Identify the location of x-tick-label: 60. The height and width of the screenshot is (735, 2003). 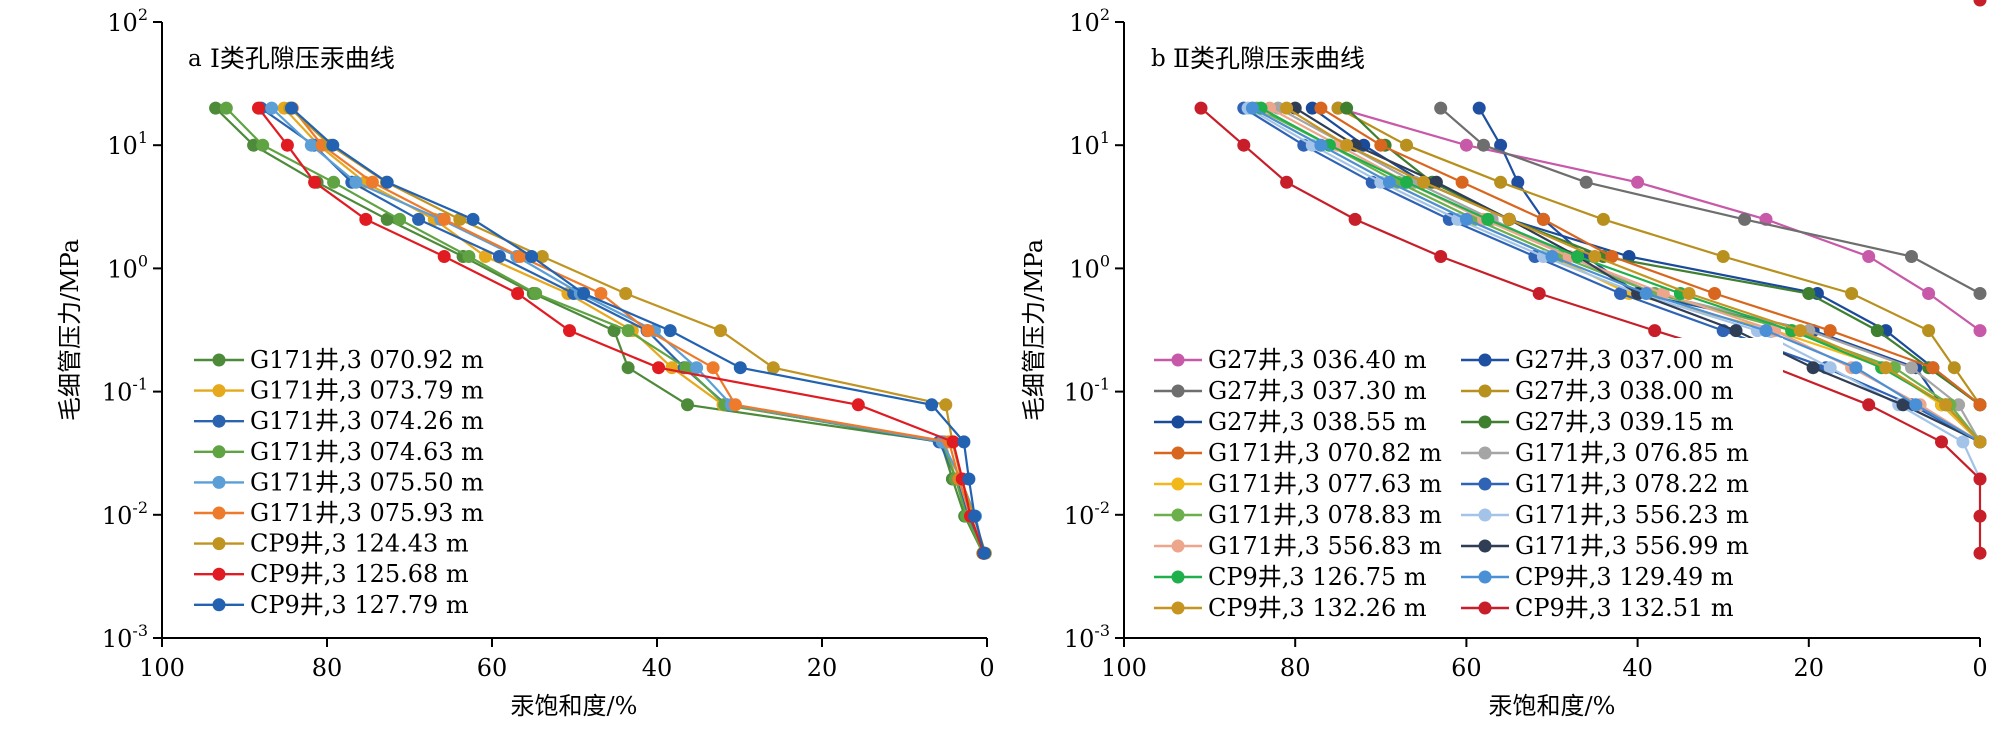
(1466, 668).